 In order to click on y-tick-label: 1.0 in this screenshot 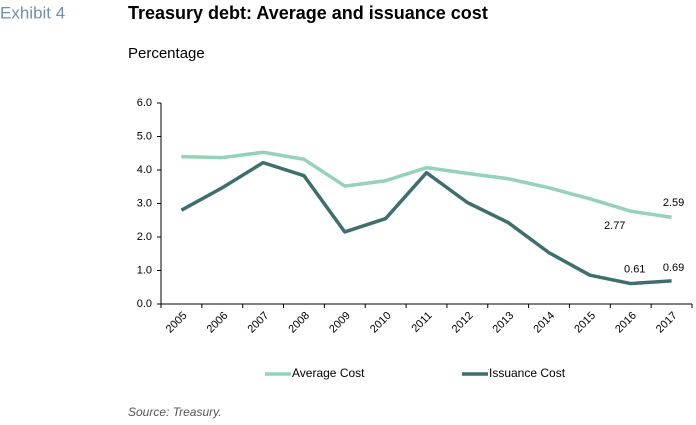, I will do `click(144, 270)`.